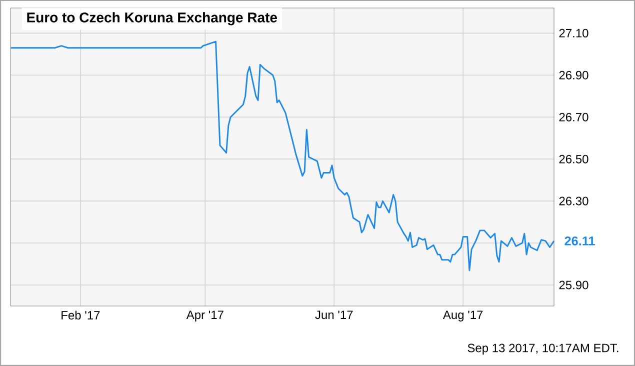  What do you see at coordinates (573, 201) in the screenshot?
I see `y-tick-label: 26.30` at bounding box center [573, 201].